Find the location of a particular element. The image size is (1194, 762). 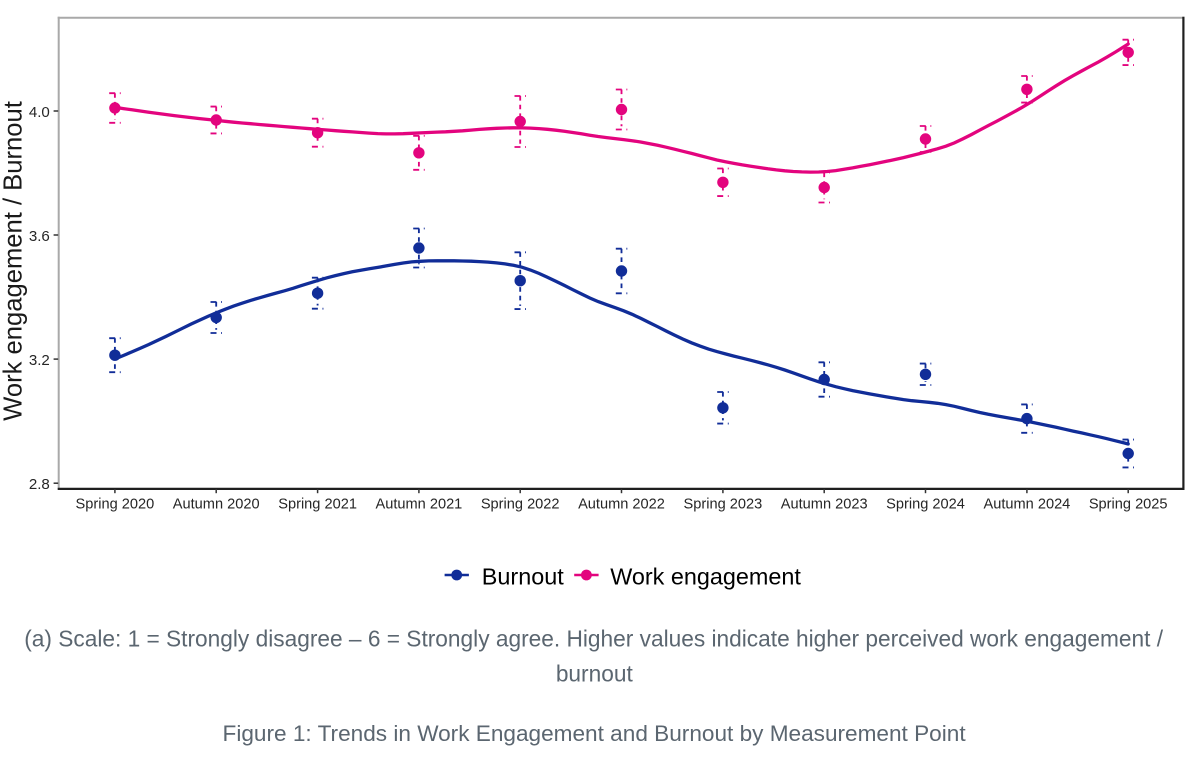

svg-text: Autumn 2023 is located at coordinates (824, 505).